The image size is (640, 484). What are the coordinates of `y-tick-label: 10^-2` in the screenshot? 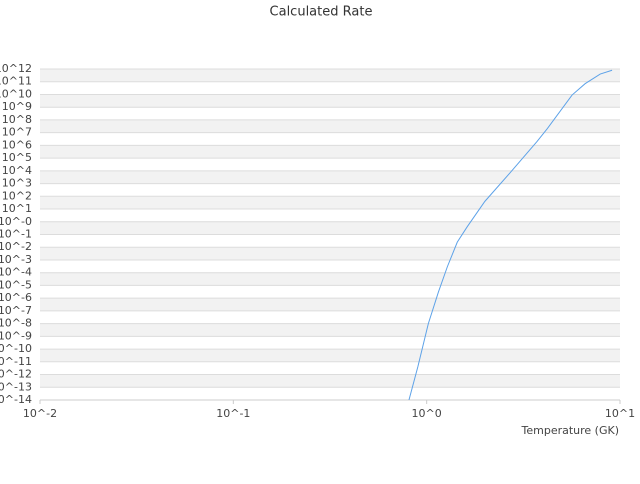 It's located at (16, 246).